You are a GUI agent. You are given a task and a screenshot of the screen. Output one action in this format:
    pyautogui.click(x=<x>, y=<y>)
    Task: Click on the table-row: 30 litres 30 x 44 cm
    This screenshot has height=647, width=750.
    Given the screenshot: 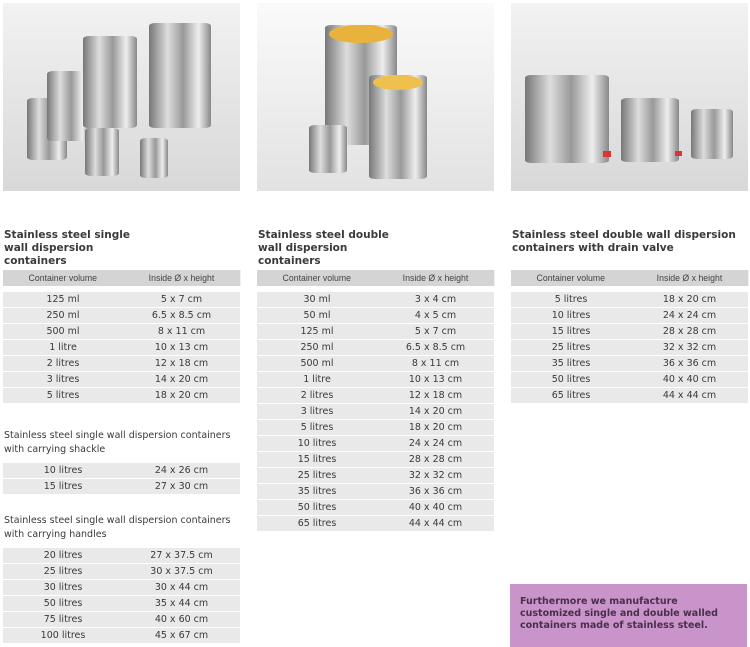 What is the action you would take?
    pyautogui.click(x=121, y=588)
    